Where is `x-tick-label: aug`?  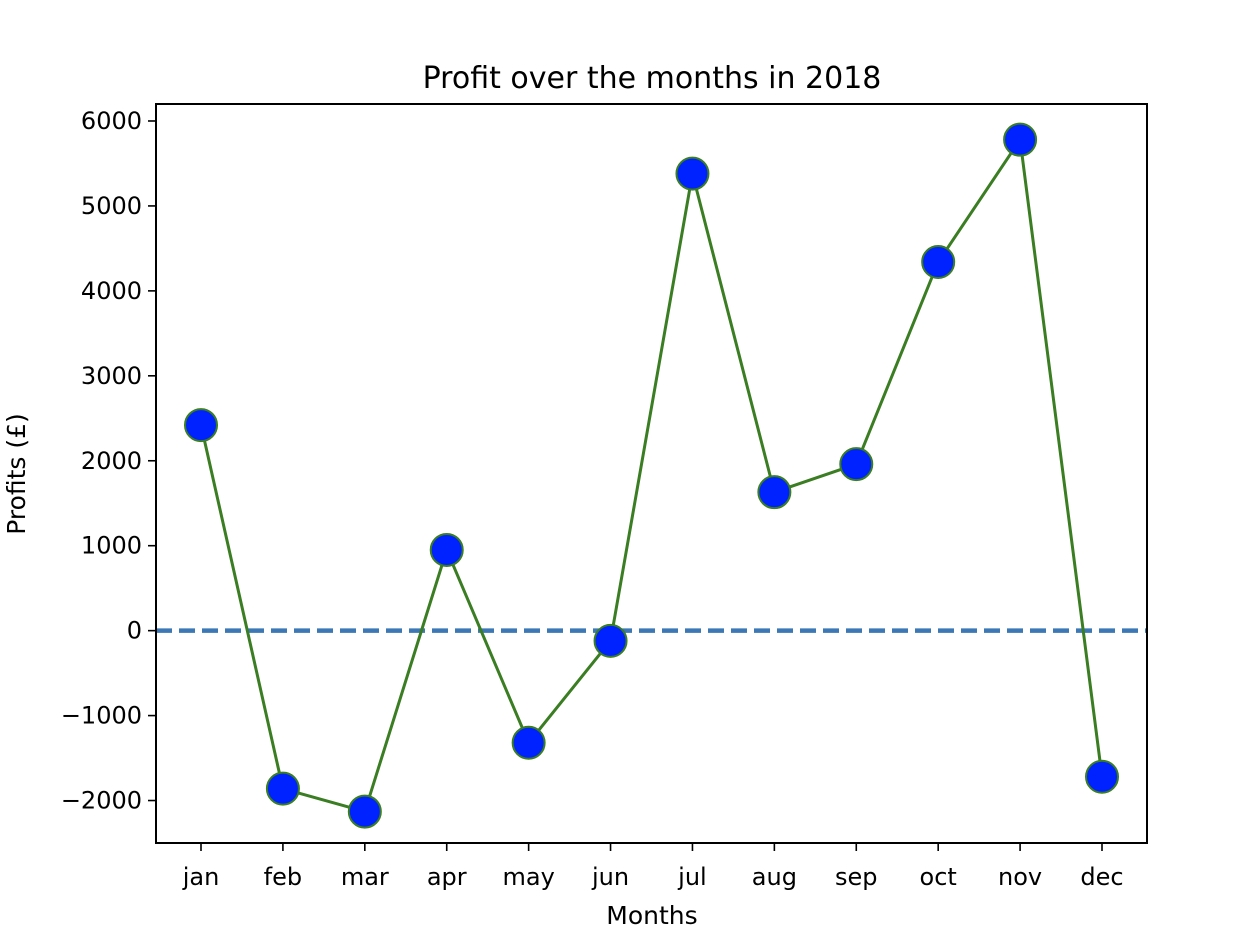 x-tick-label: aug is located at coordinates (774, 877).